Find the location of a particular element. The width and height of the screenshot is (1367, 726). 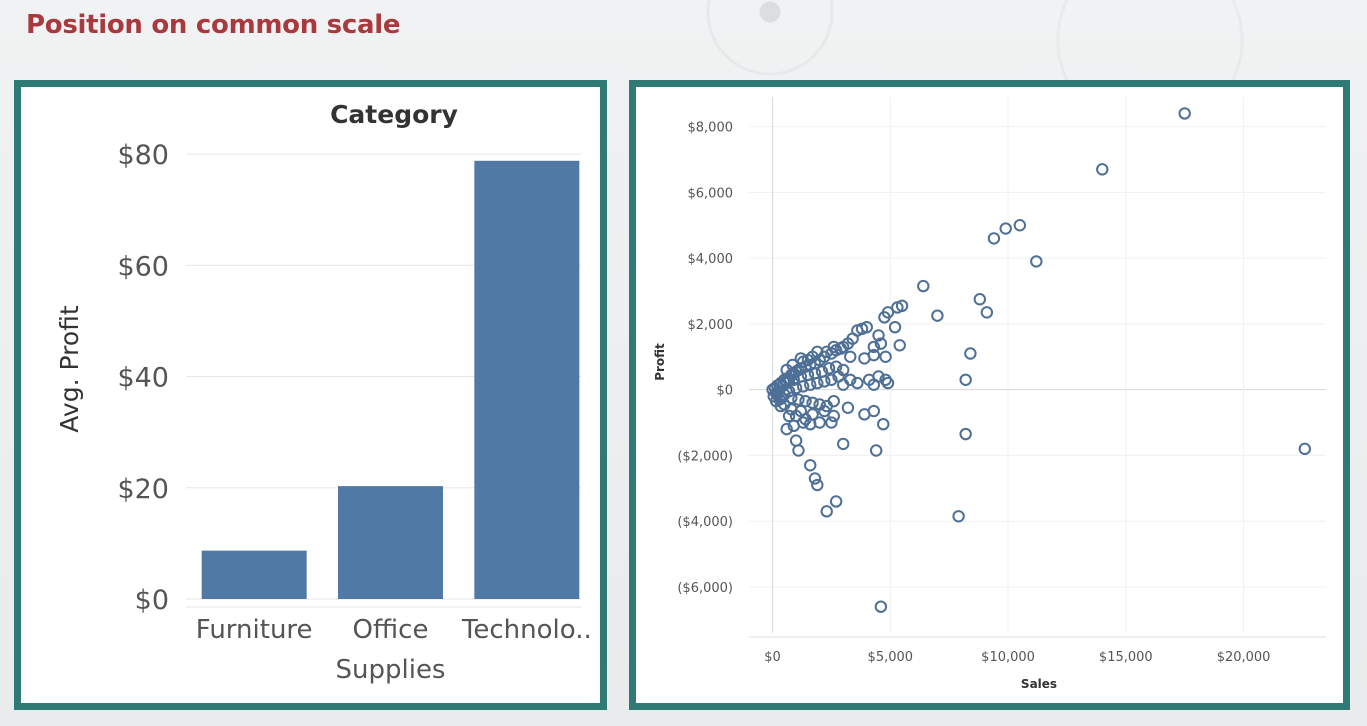

scatter-x-axis-label: Sales is located at coordinates (1039, 684).